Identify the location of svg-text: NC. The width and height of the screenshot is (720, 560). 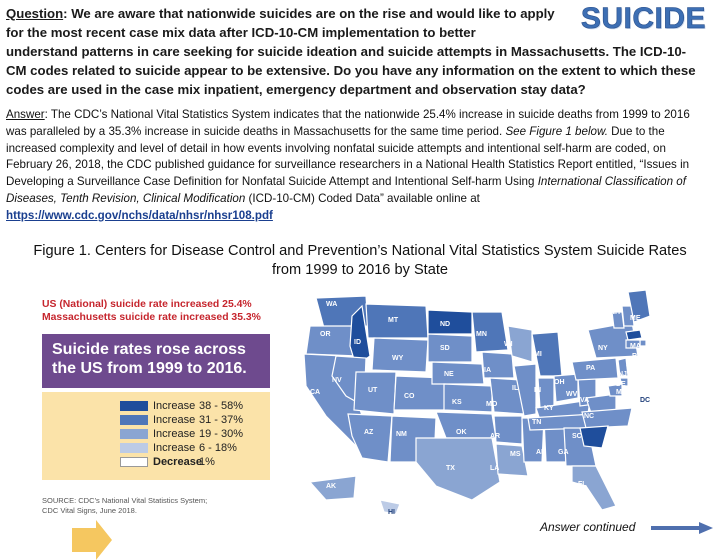
(589, 416).